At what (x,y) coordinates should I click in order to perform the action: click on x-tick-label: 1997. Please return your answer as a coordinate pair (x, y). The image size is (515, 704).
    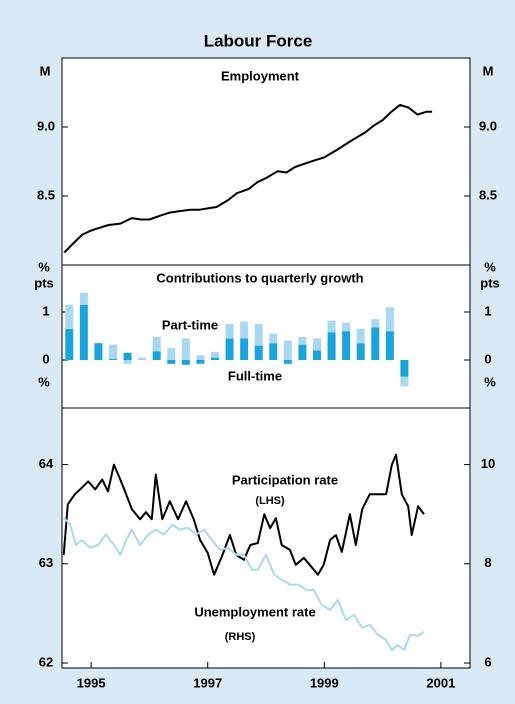
    Looking at the image, I should click on (207, 682).